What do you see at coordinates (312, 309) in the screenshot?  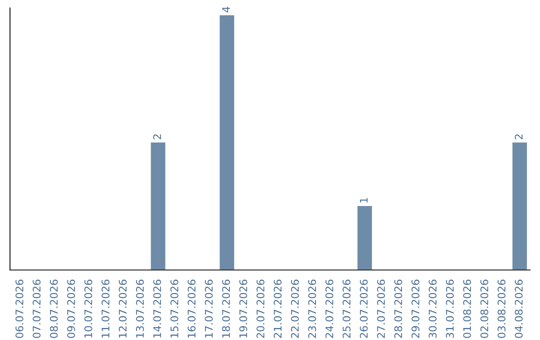 I see `x-tick-label: 23.07.2026` at bounding box center [312, 309].